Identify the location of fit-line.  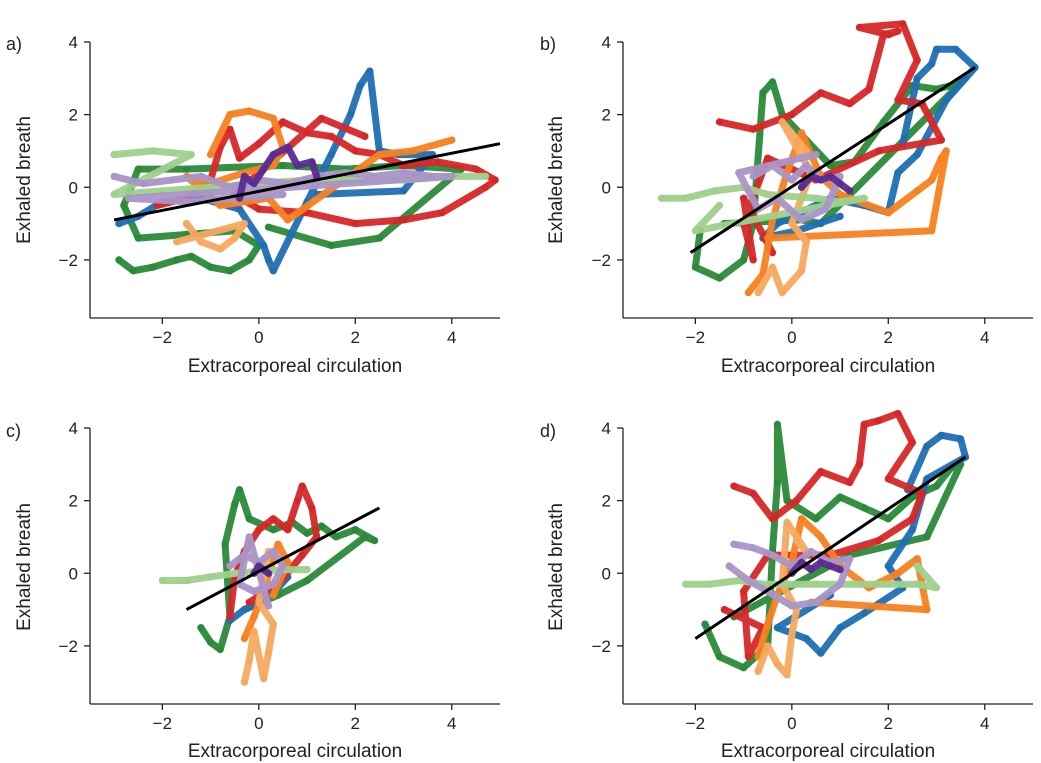
(283, 558).